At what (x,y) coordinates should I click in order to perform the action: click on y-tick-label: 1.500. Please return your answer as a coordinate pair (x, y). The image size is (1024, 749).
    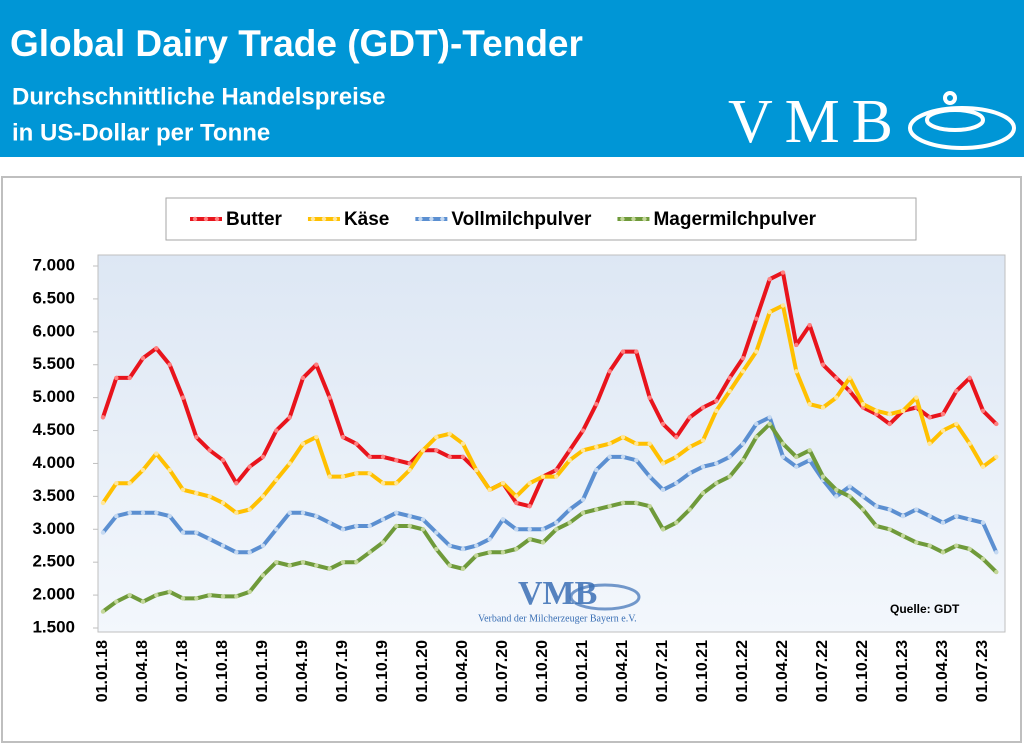
    Looking at the image, I should click on (53, 626).